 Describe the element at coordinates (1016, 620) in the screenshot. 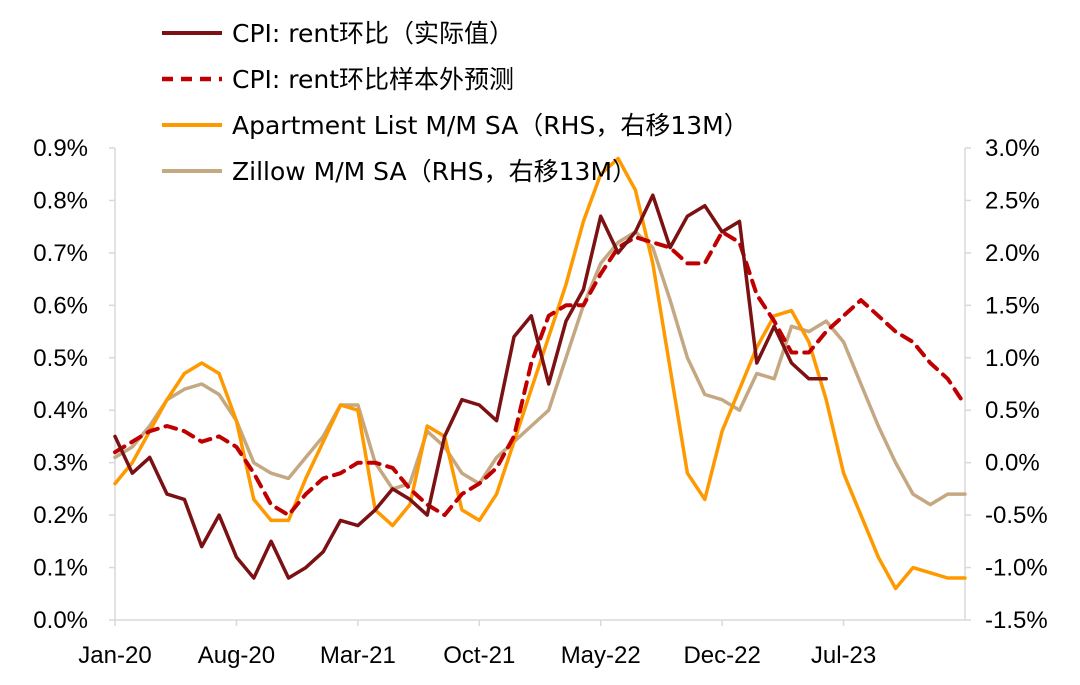

I see `right-axis-tick-label: -1.5%` at that location.